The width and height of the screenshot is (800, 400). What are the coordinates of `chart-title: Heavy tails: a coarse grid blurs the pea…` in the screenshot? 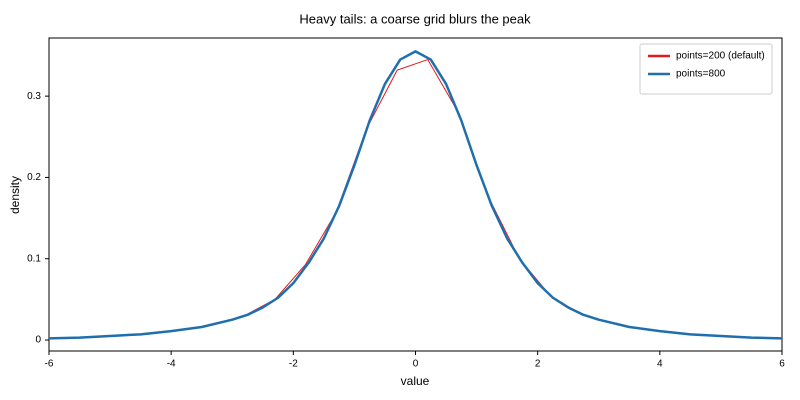 It's located at (415, 18).